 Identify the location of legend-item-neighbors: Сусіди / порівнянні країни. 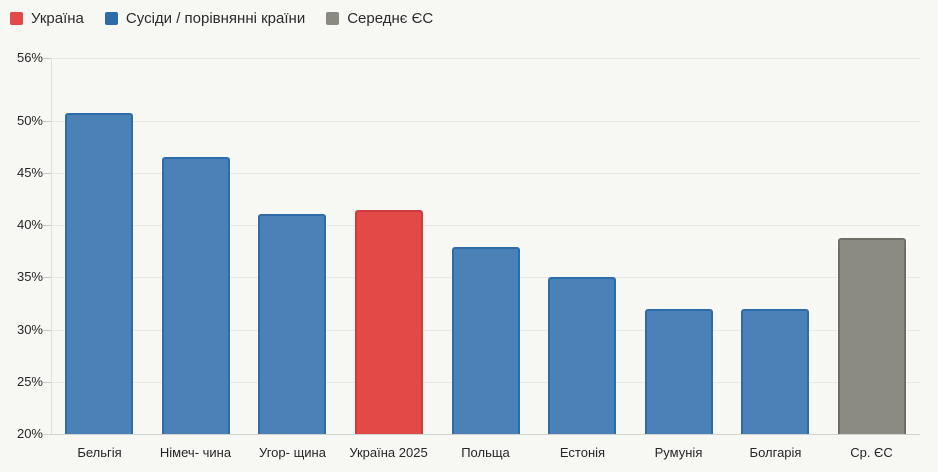
(205, 18).